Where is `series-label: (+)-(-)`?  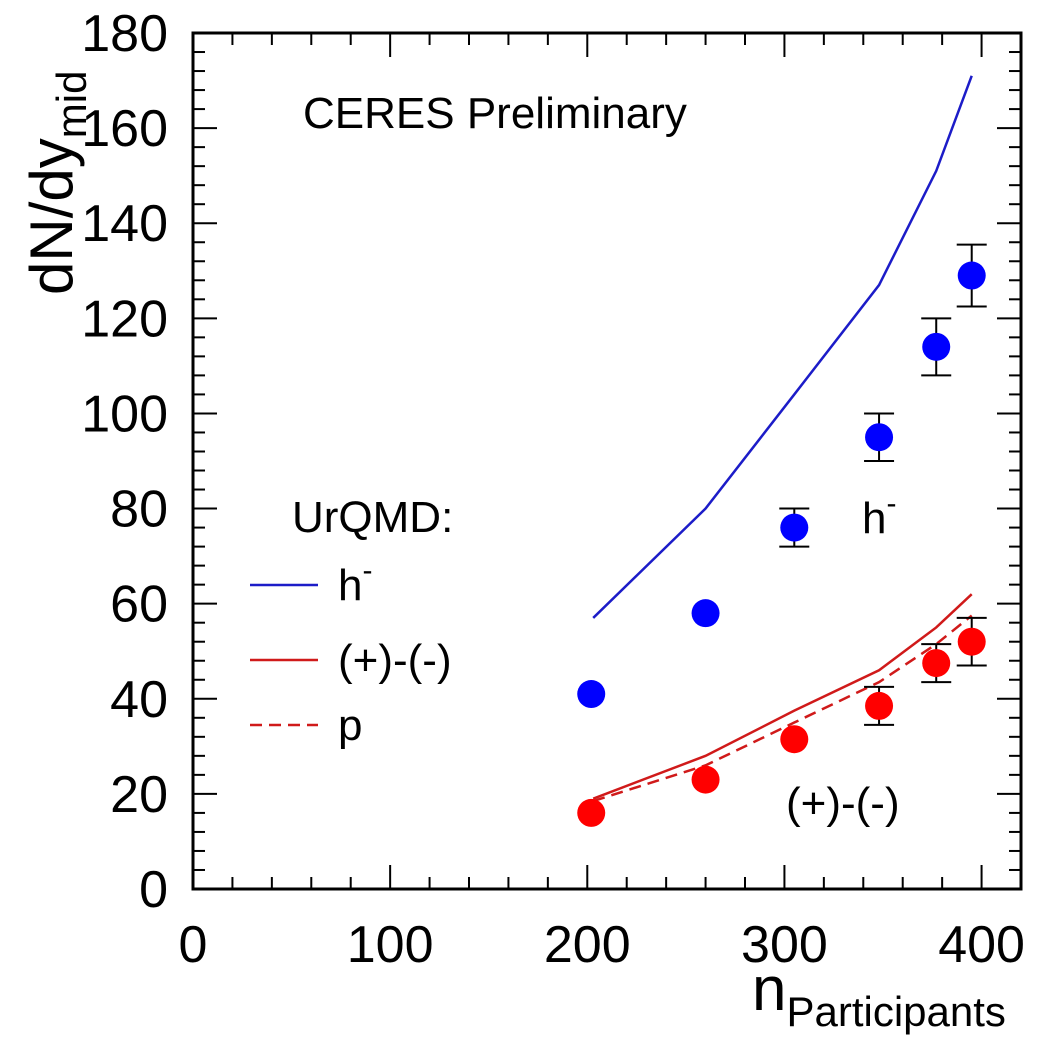 series-label: (+)-(-) is located at coordinates (843, 803).